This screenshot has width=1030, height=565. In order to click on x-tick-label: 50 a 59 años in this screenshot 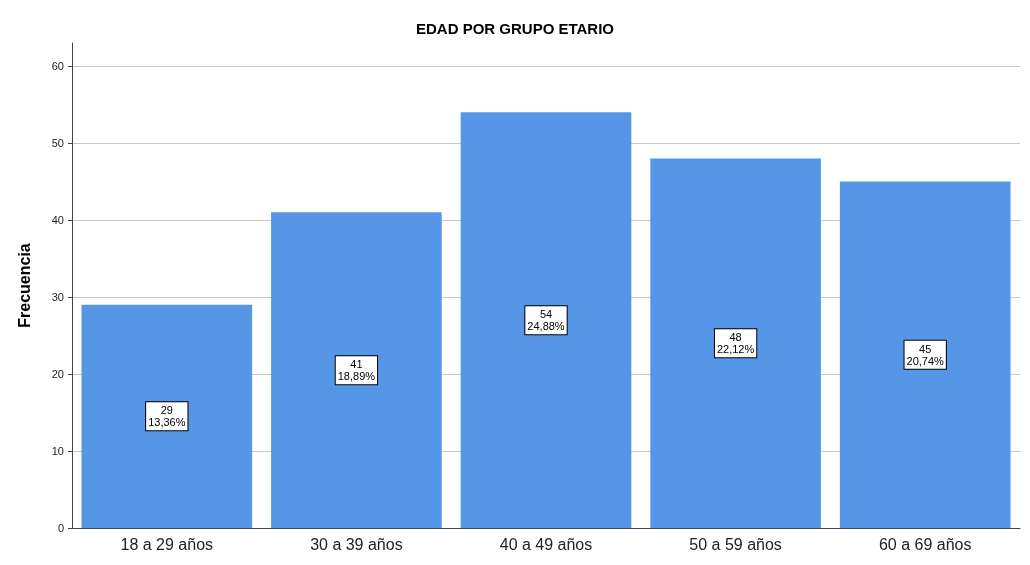, I will do `click(735, 544)`.